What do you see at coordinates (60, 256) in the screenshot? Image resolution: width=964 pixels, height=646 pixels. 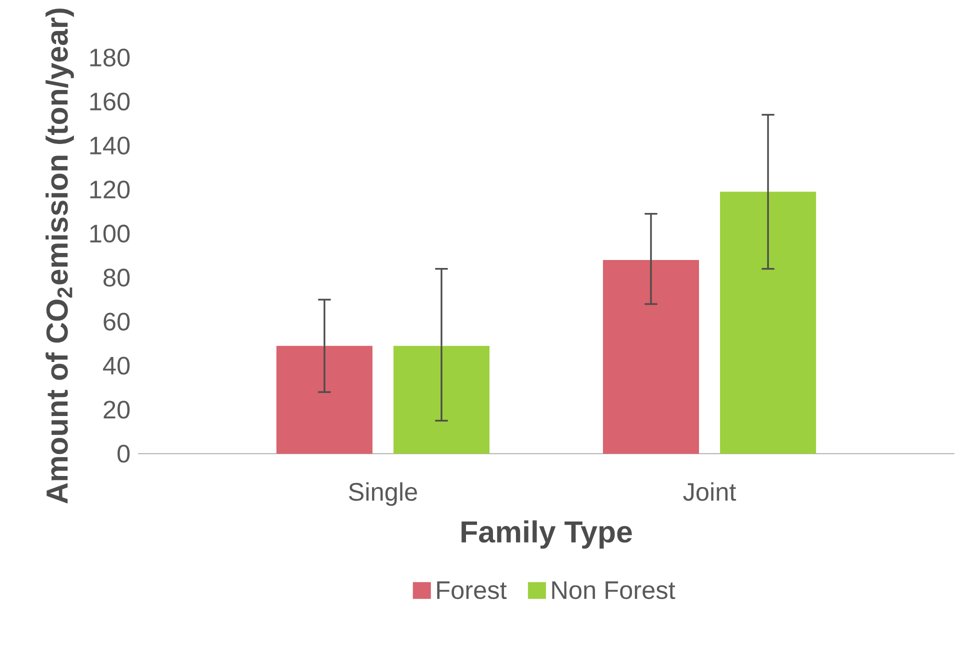 I see `y-axis-title: Amount of CO$_{2}$emission (ton/year)` at bounding box center [60, 256].